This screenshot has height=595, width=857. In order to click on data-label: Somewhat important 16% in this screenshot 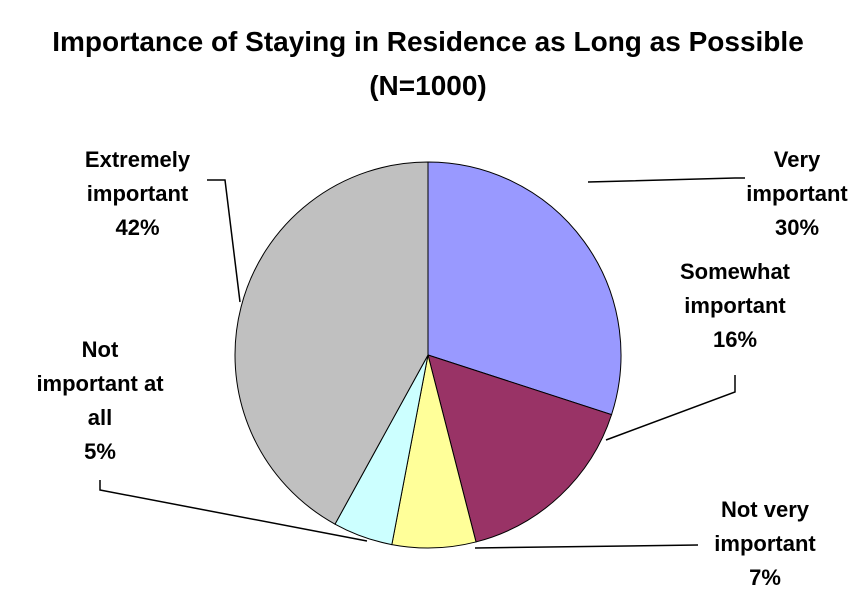, I will do `click(735, 306)`.